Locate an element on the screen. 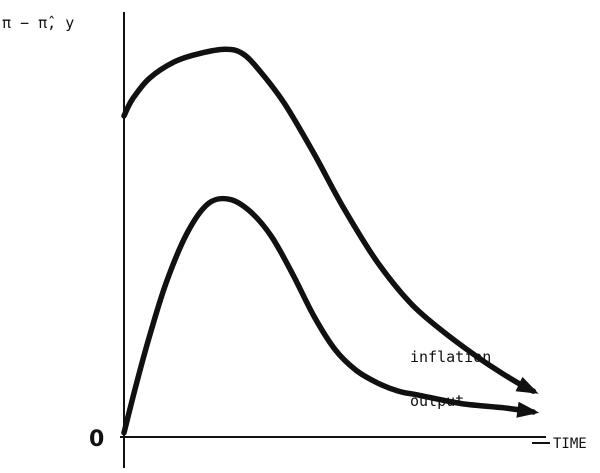 The image size is (600, 473). series-label-inflation: inflation is located at coordinates (450, 357).